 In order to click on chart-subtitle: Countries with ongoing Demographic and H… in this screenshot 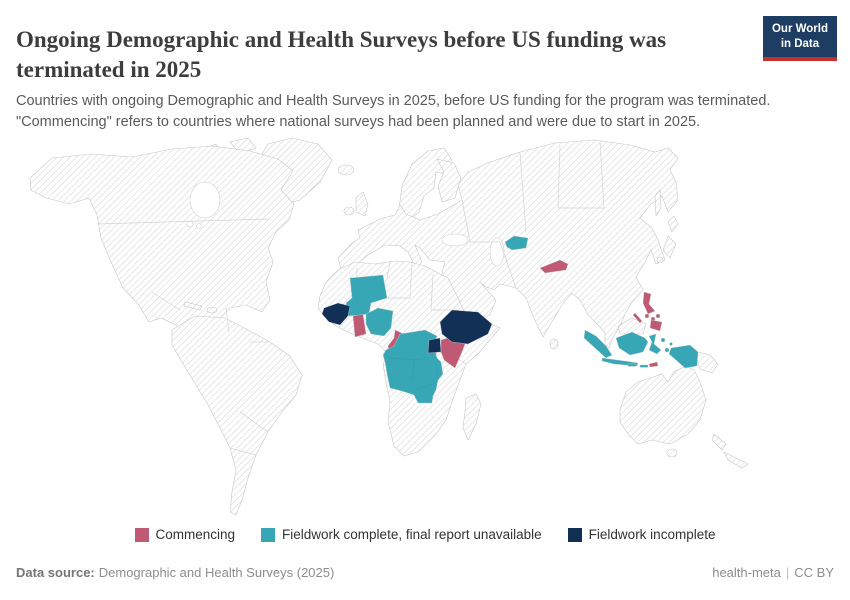, I will do `click(393, 111)`.